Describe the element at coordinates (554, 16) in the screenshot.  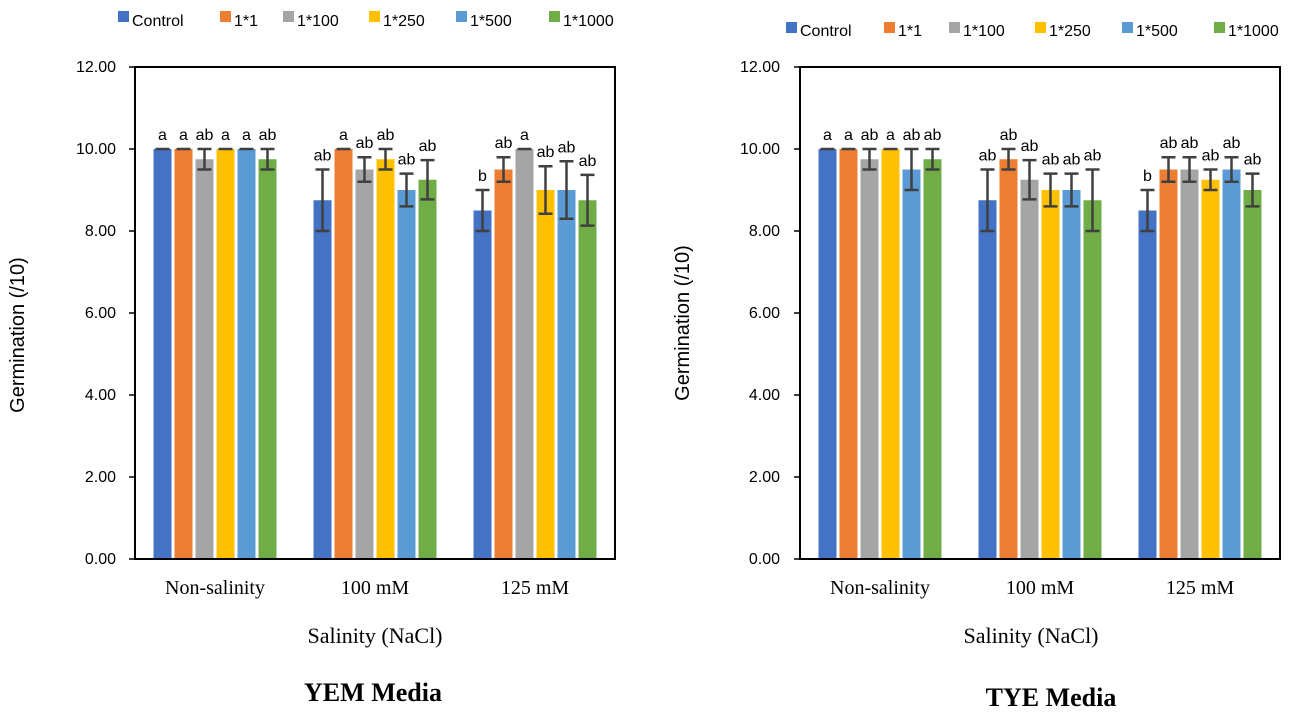
I see `legend-swatch-1x1000` at that location.